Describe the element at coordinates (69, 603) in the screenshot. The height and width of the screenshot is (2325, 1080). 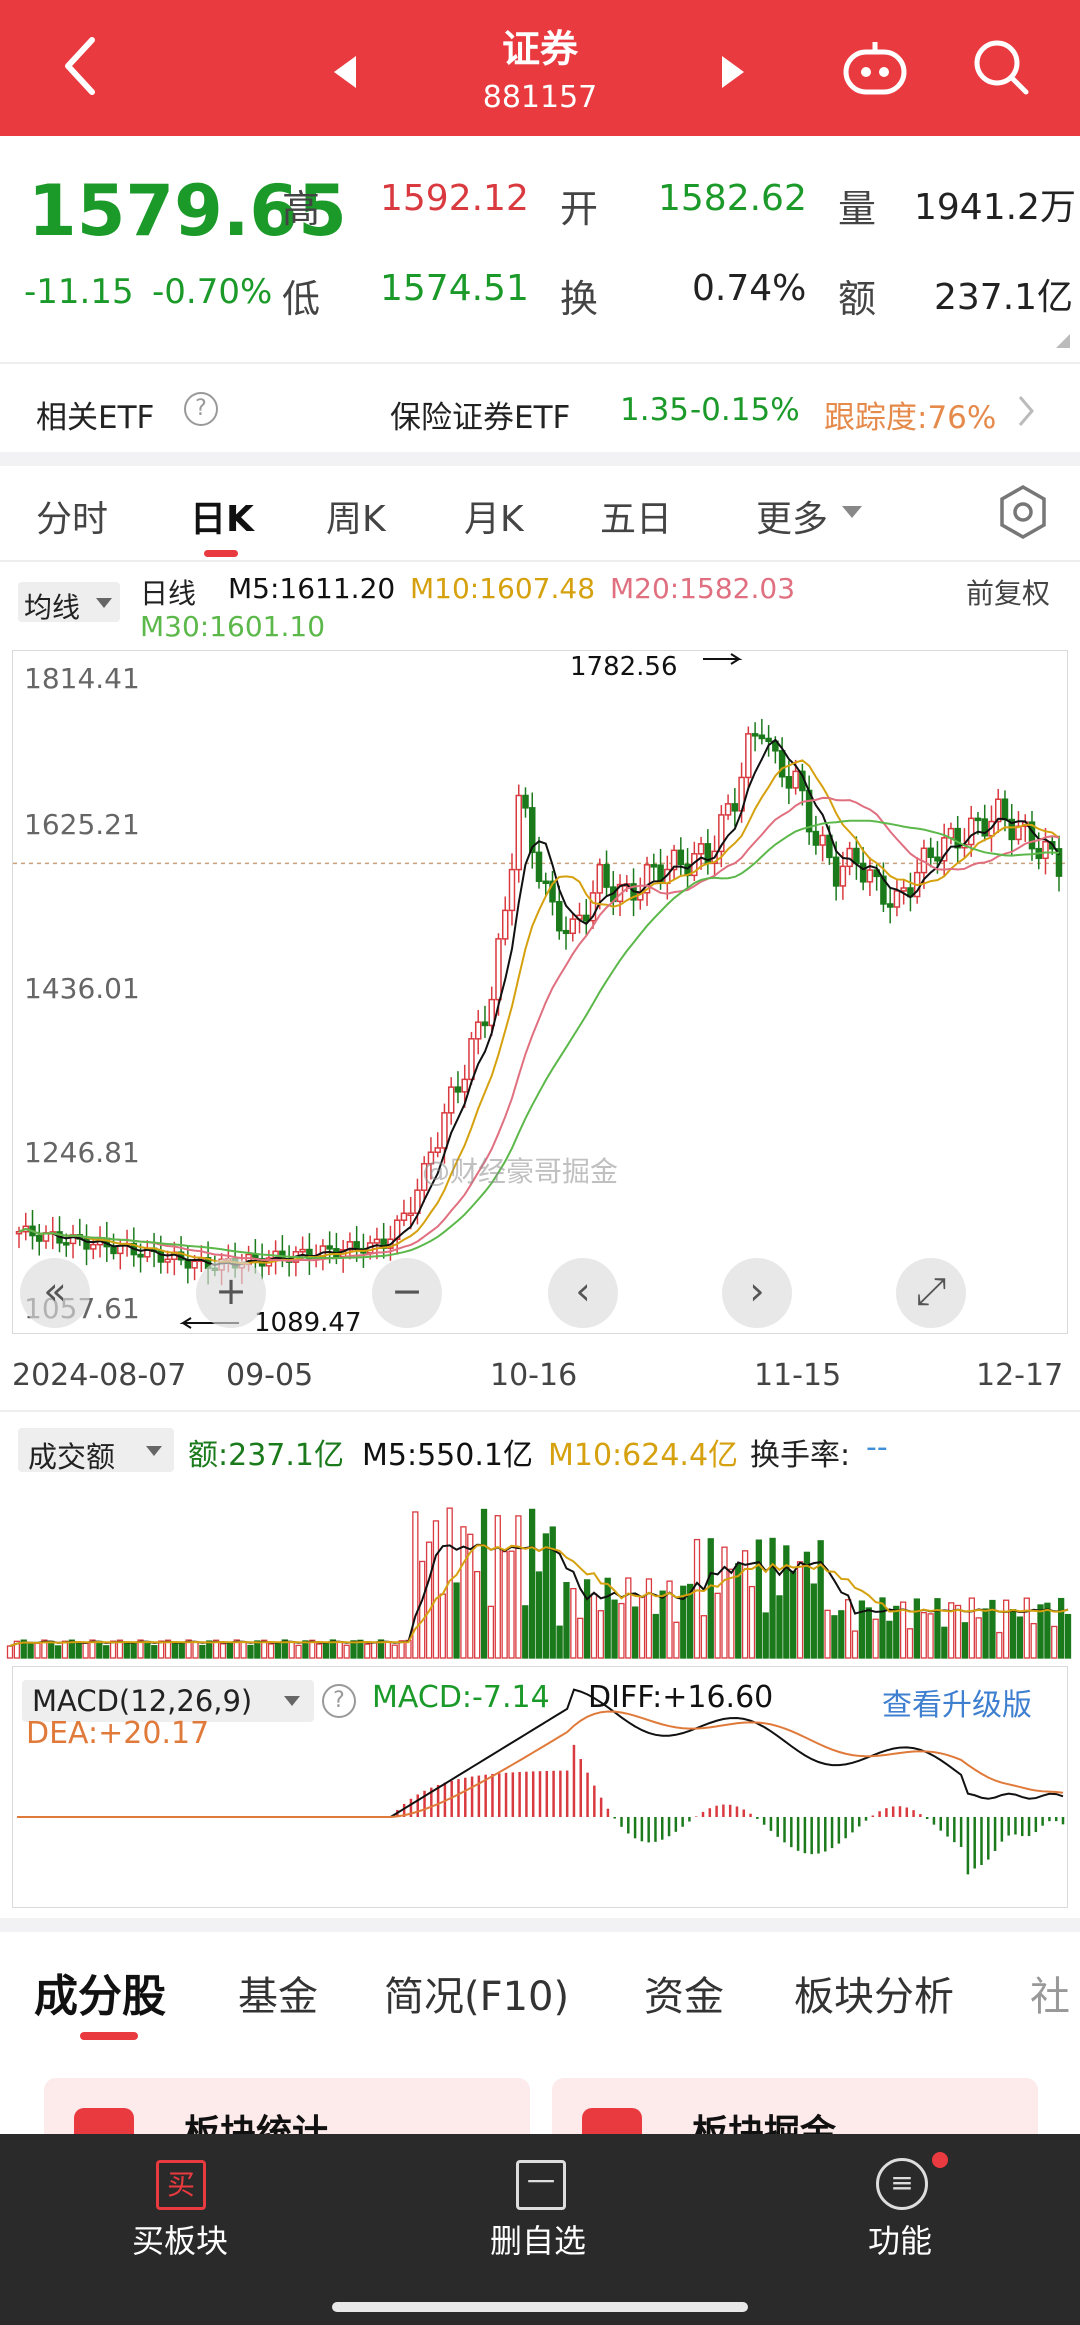
I see `ma-selector: 均线` at that location.